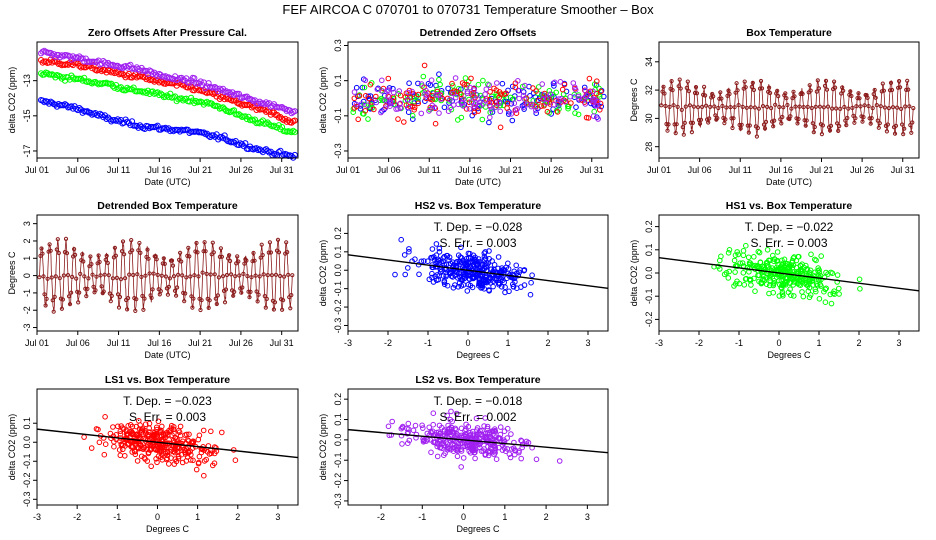 This screenshot has height=540, width=936. Describe the element at coordinates (789, 206) in the screenshot. I see `chart-title: HS1 vs. Box Temperature` at that location.